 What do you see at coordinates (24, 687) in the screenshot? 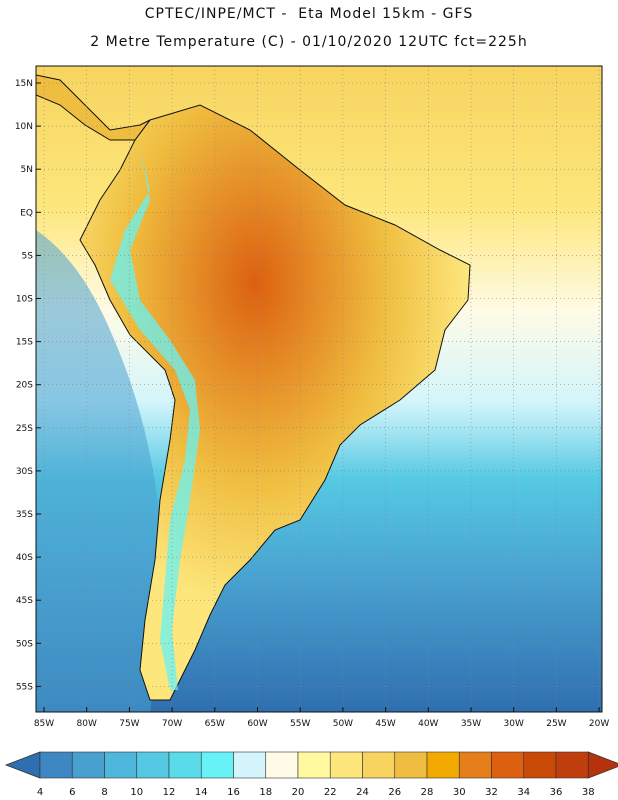
I see `lat-label: 55S` at bounding box center [24, 687].